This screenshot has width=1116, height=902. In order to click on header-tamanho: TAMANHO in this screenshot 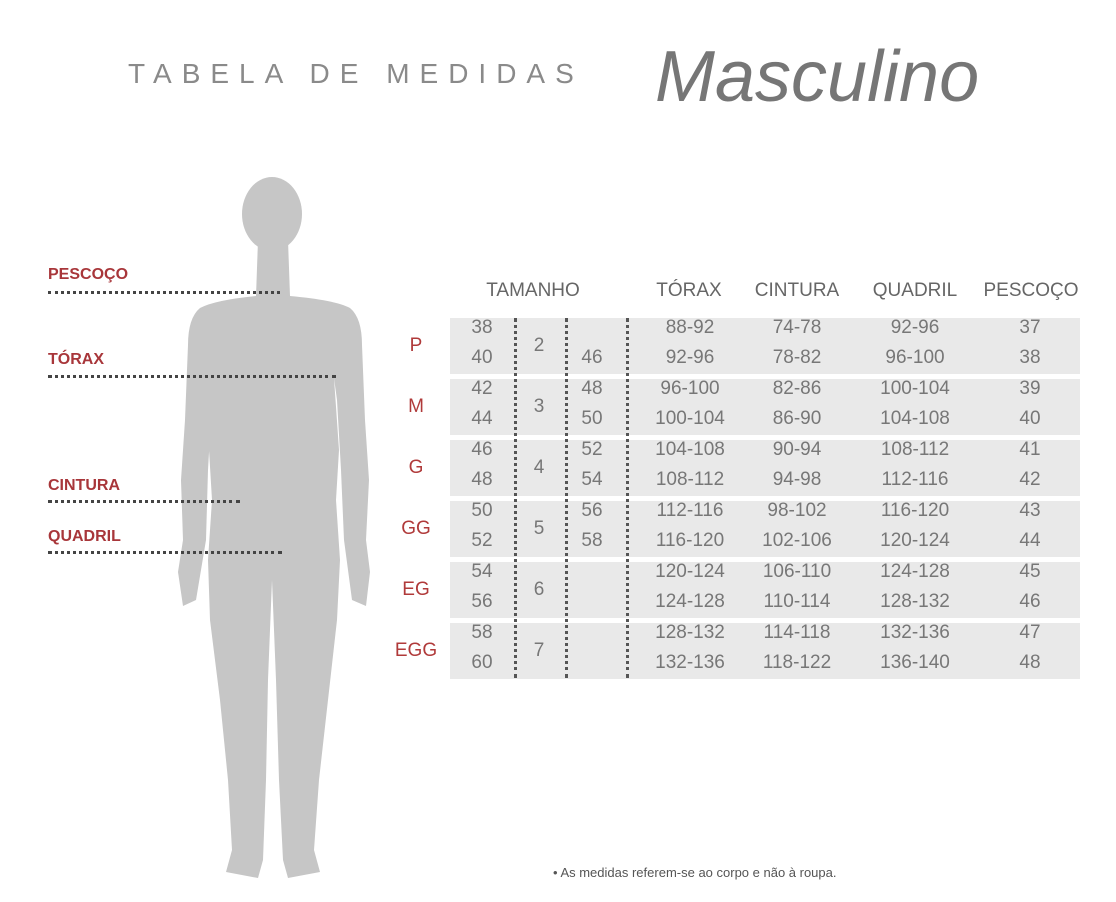, I will do `click(533, 290)`.